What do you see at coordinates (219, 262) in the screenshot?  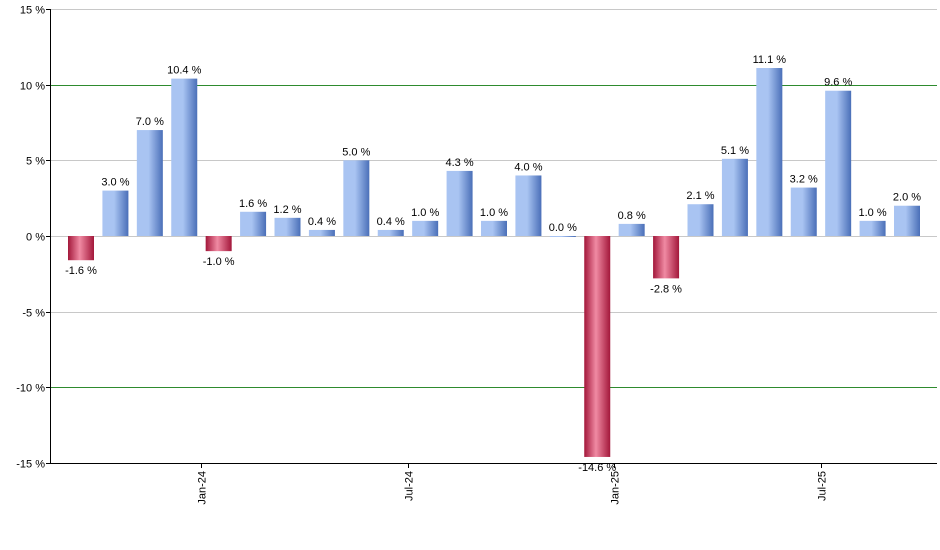 I see `data-label: -1.0 %` at bounding box center [219, 262].